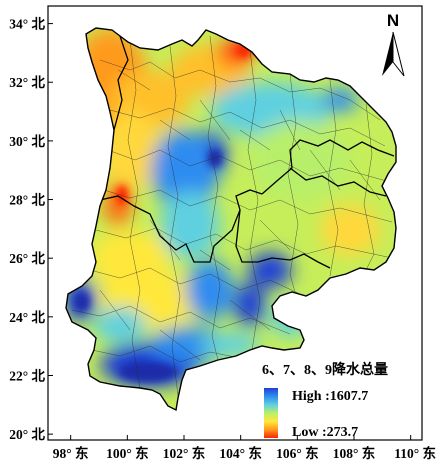 Image resolution: width=438 pixels, height=469 pixels. What do you see at coordinates (31, 229) in the screenshot?
I see `latitude-axis: 34° 北 32° 北 30° 北 28° 北 26° 北 24° 北 22° 北 20° 北` at bounding box center [31, 229].